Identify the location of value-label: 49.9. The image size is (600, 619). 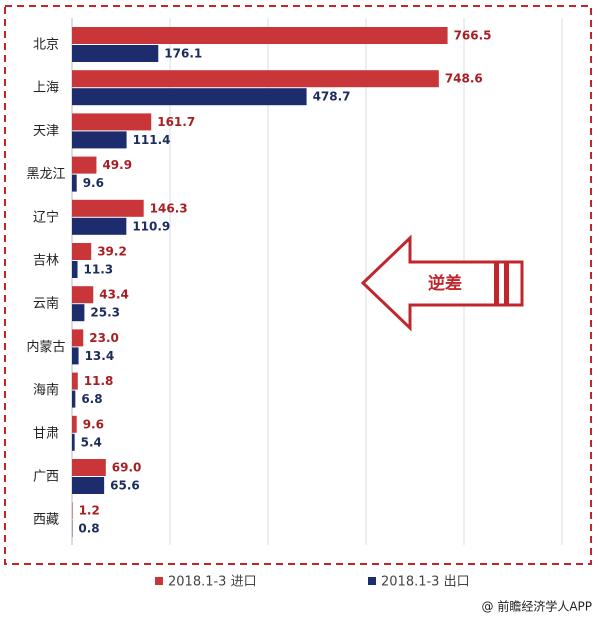
(117, 165).